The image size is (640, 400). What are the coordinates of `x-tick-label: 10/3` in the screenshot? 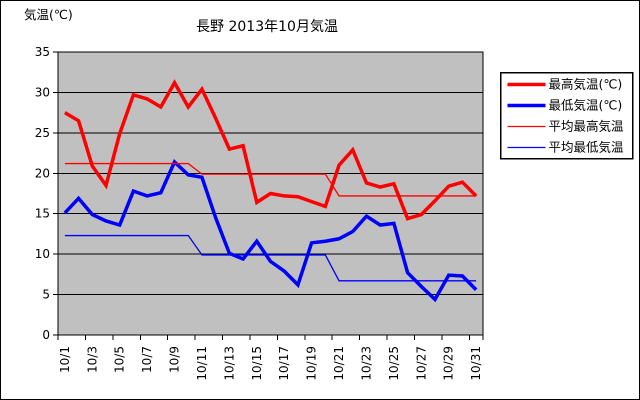 It's located at (92, 359).